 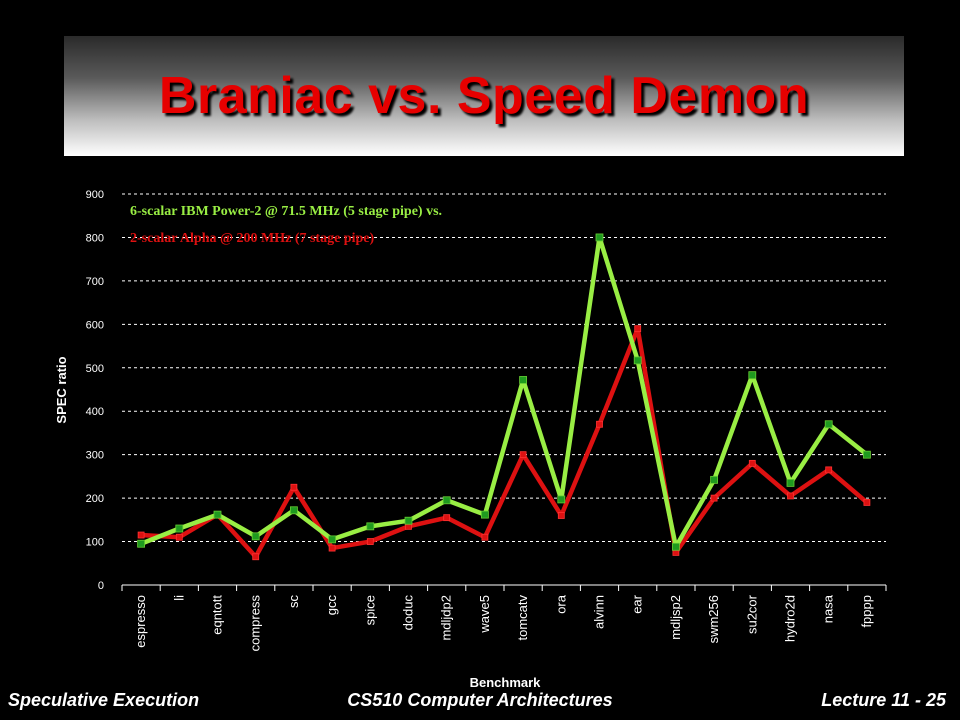 I want to click on x-axis-title: Benchmark, so click(x=506, y=682).